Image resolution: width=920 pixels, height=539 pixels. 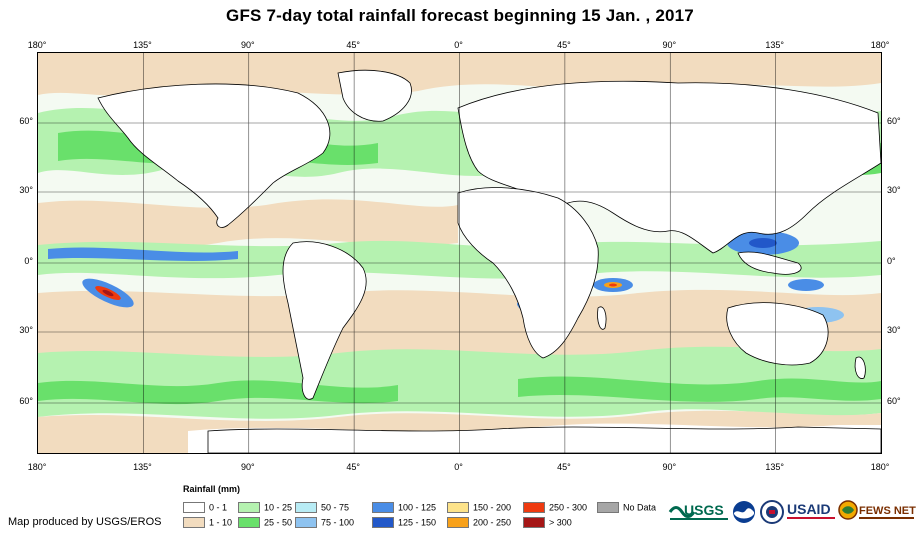 I want to click on legend-item: No Data, so click(x=627, y=508).